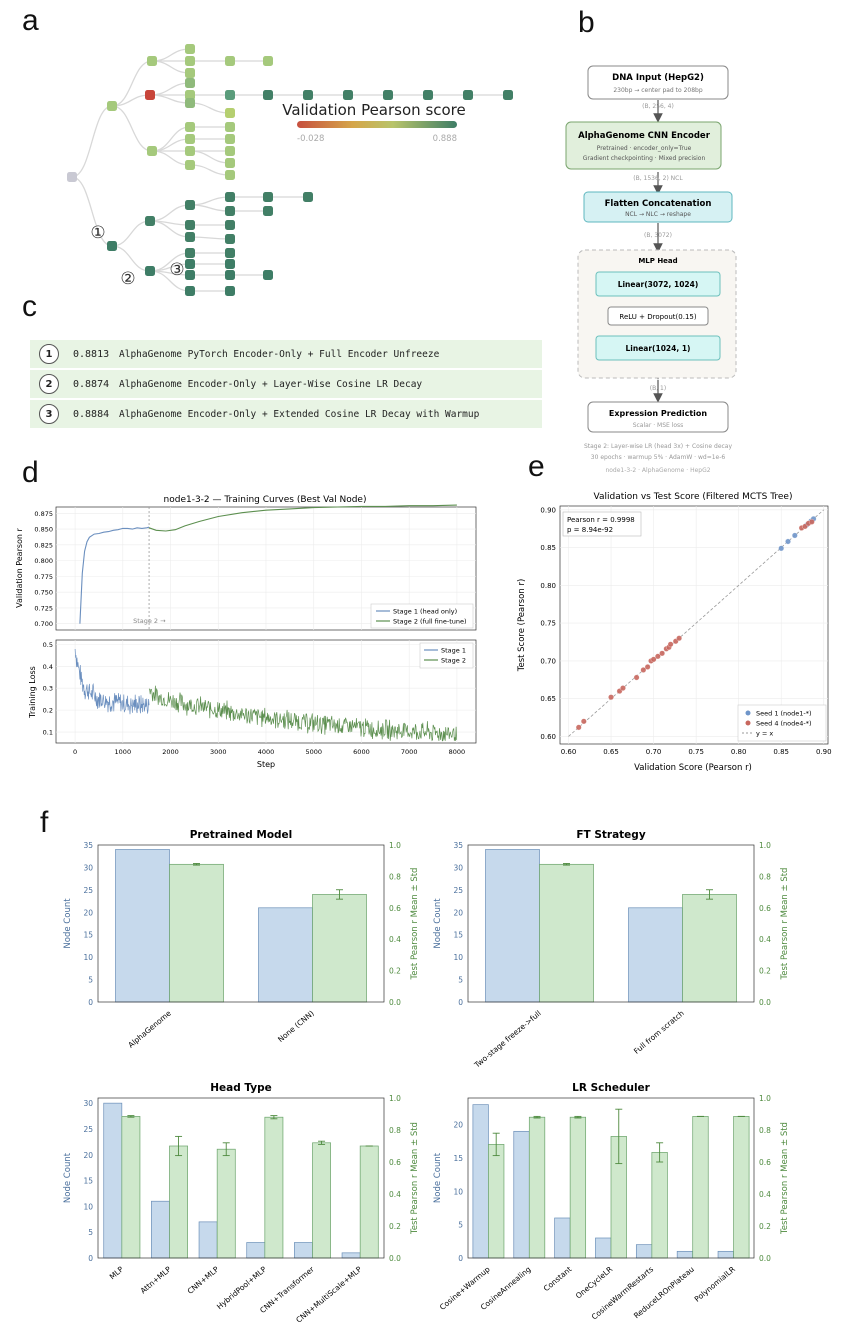  Describe the element at coordinates (764, 734) in the screenshot. I see `legend-identity: y = x` at that location.